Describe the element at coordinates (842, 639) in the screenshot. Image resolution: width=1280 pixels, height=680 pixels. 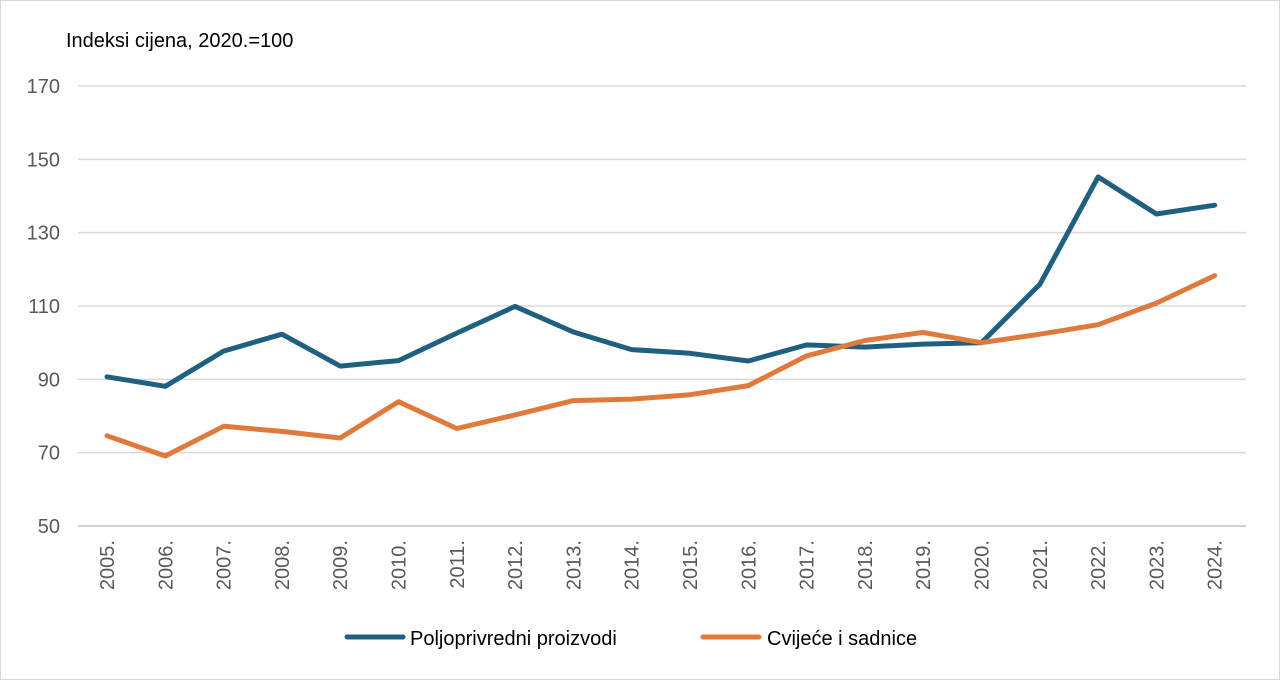
I see `legend-label: Cvijeće i sadnice` at that location.